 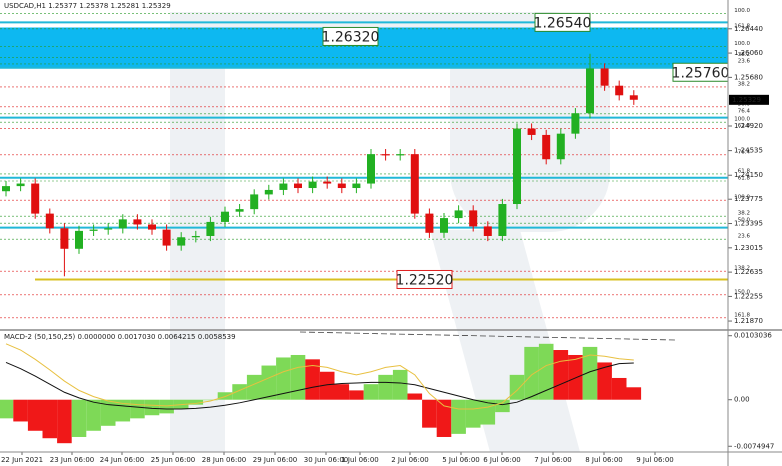 I want to click on fib-label: 150.0, so click(x=742, y=292).